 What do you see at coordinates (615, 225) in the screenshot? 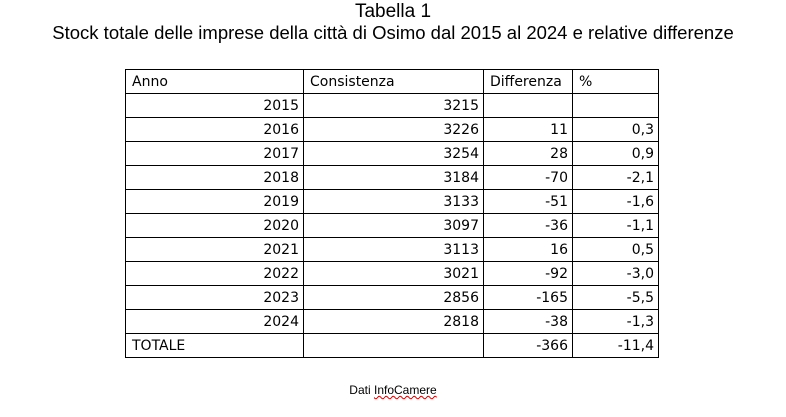
I see `cell-percent: -1,1` at bounding box center [615, 225].